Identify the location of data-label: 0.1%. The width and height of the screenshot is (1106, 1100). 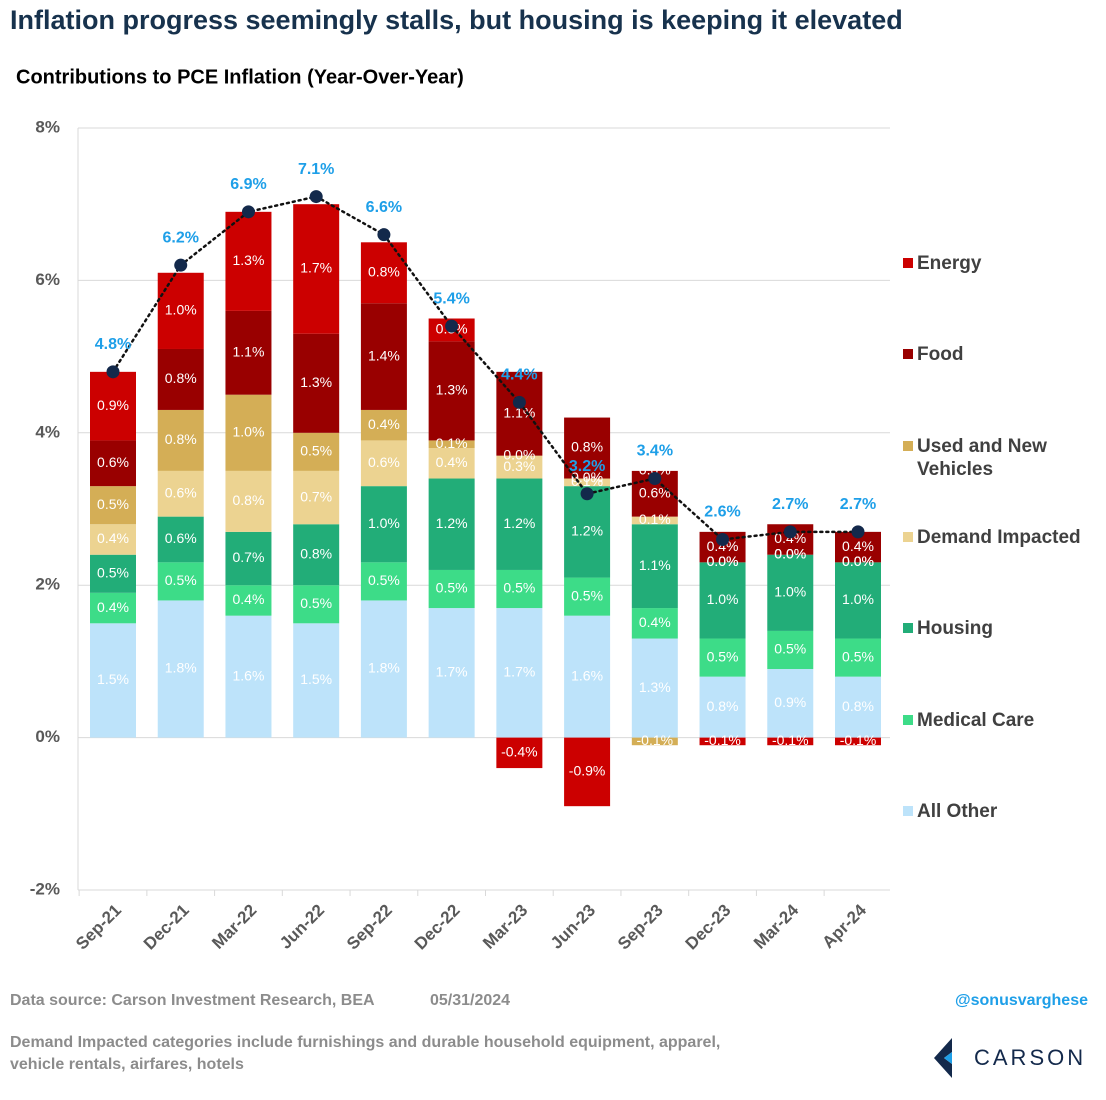
(452, 443).